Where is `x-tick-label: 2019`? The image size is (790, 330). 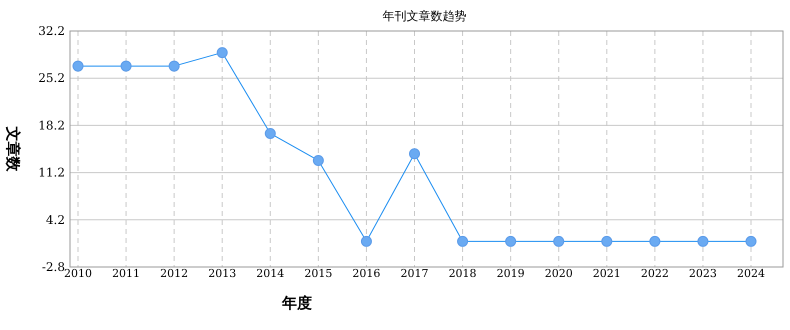
x-tick-label: 2019 is located at coordinates (510, 273).